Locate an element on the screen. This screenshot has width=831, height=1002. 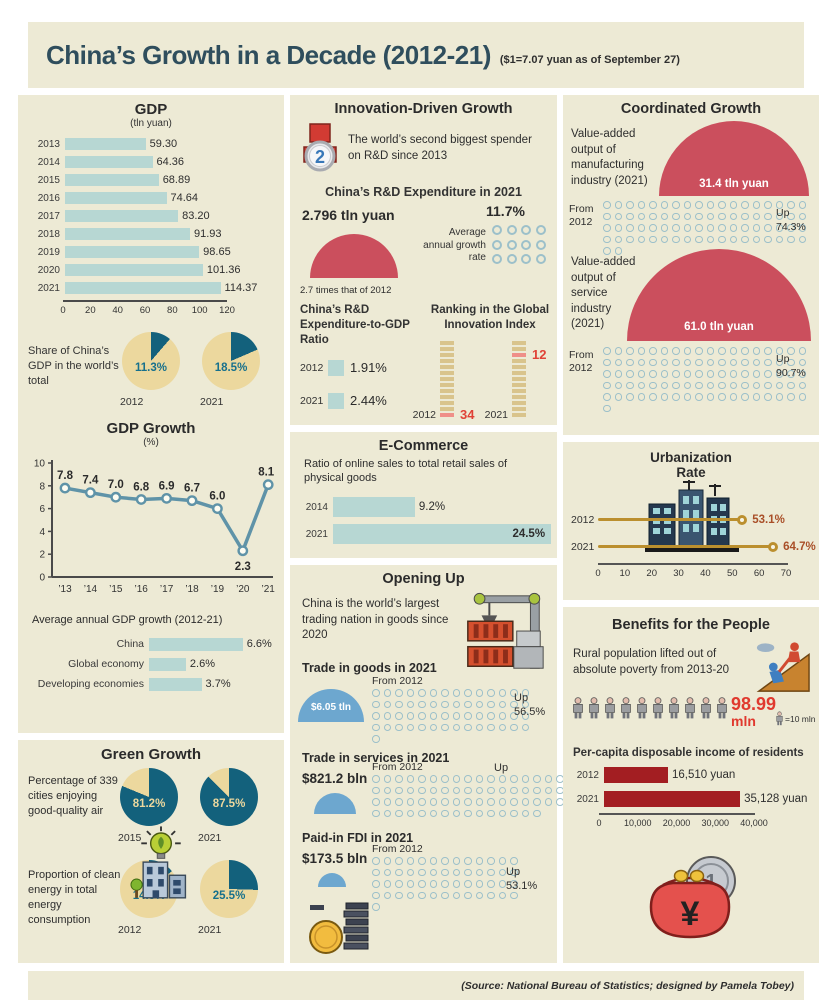
bar-row: 2021 35,128 yuan is located at coordinates (688, 799).